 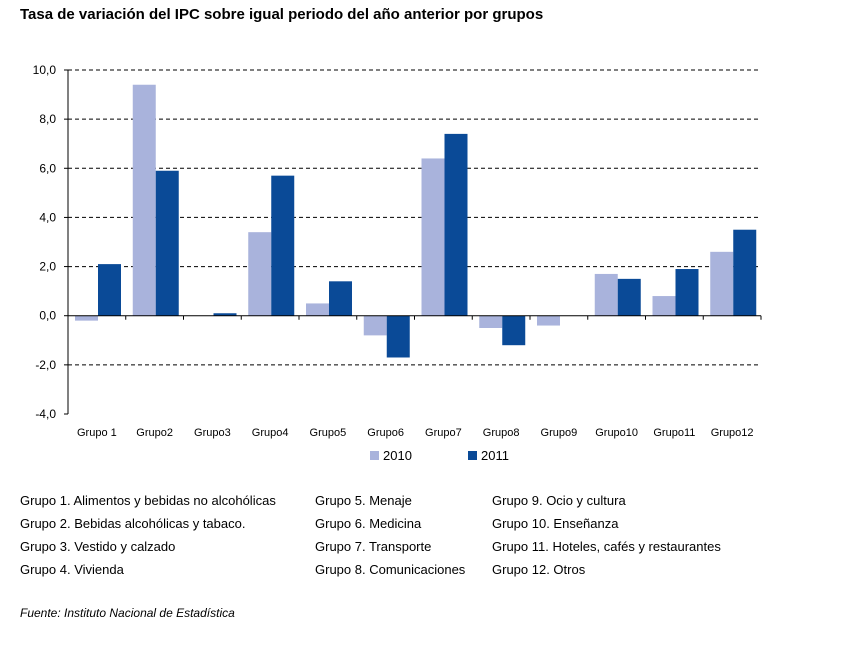 What do you see at coordinates (433, 237) in the screenshot?
I see `bar-2010-grupo7` at bounding box center [433, 237].